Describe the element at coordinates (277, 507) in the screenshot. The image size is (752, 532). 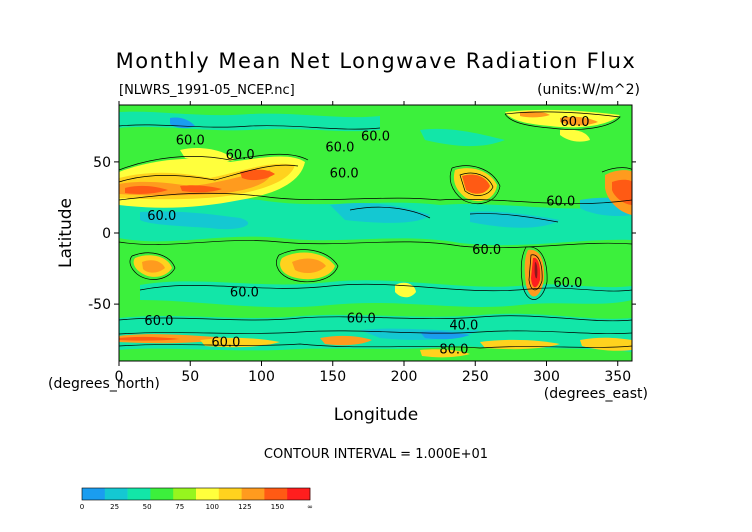
I see `colorbar-tick-label: 150` at that location.